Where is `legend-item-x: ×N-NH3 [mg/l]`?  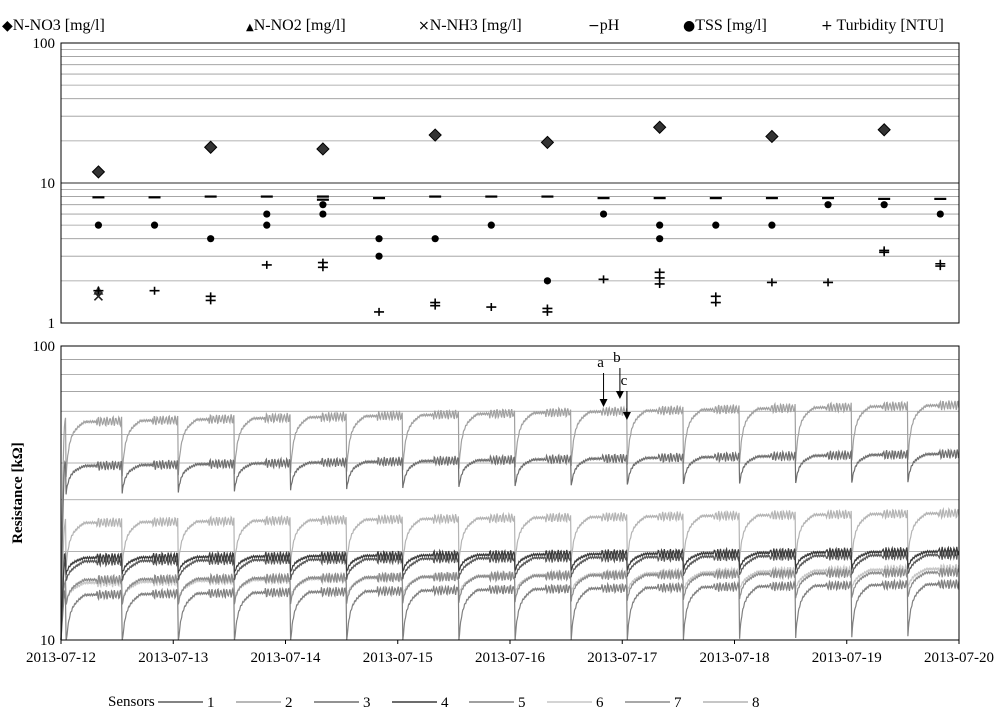
legend-item-x: ×N-NH3 [mg/l] is located at coordinates (470, 25).